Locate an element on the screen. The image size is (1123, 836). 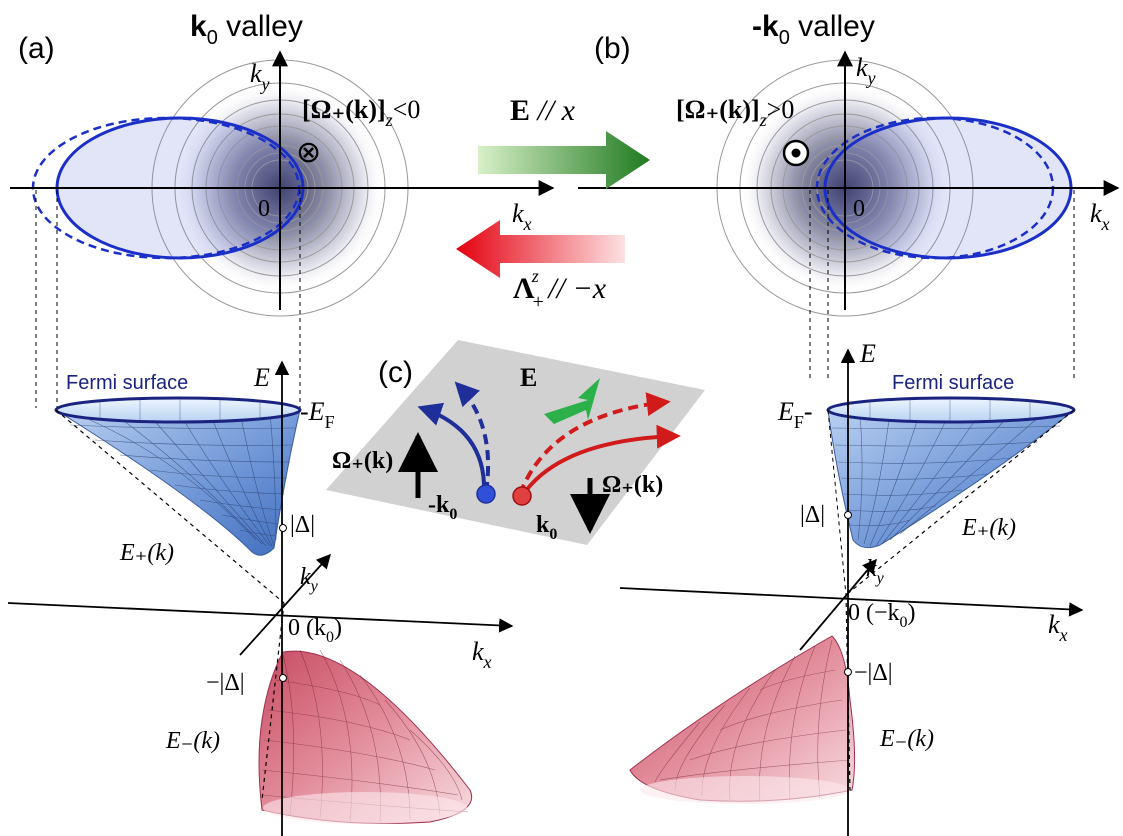
fermi-level-label-left: -EF is located at coordinates (317, 414).